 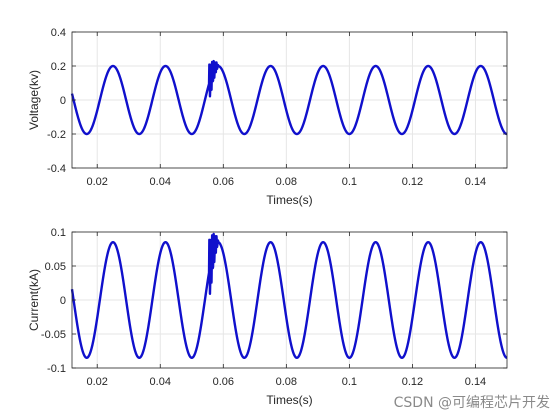 I want to click on current-xtick-label: 0.14, so click(x=475, y=382).